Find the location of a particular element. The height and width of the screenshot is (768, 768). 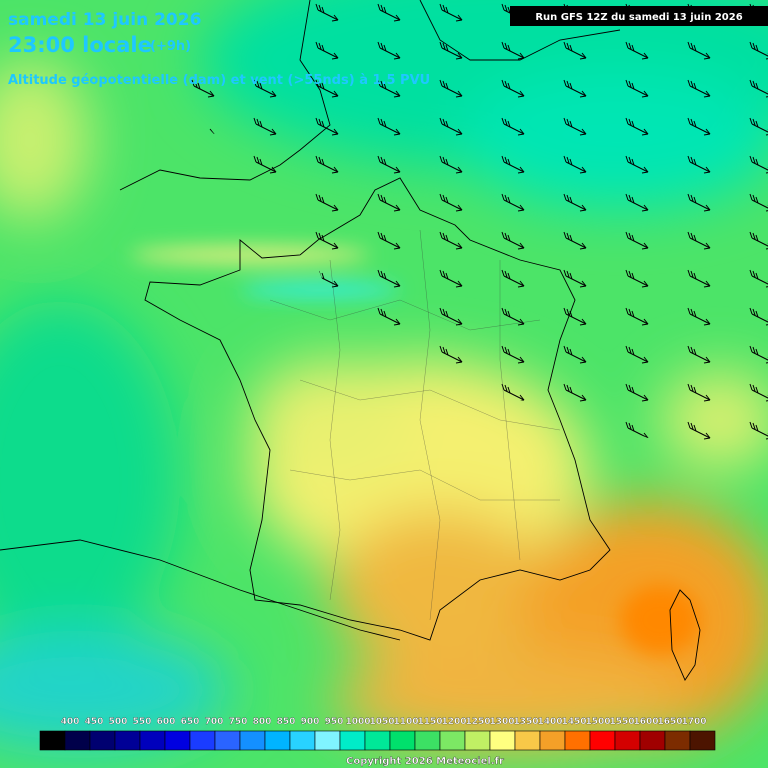

scale-label: 1200 is located at coordinates (453, 722).